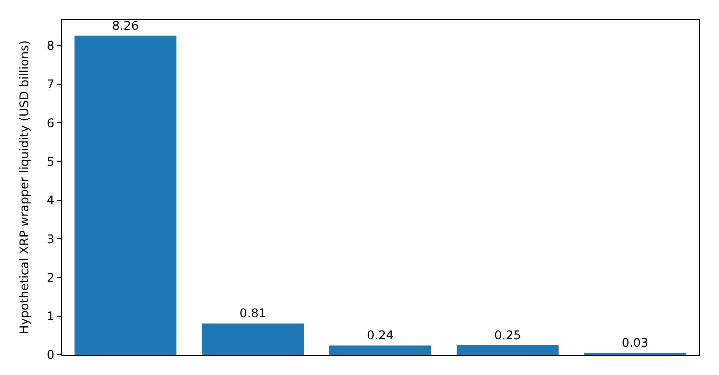 This screenshot has width=719, height=375. Describe the element at coordinates (24, 187) in the screenshot. I see `y-axis-title: Hypothetical XRP wrapper liquidity (USD billions)` at that location.